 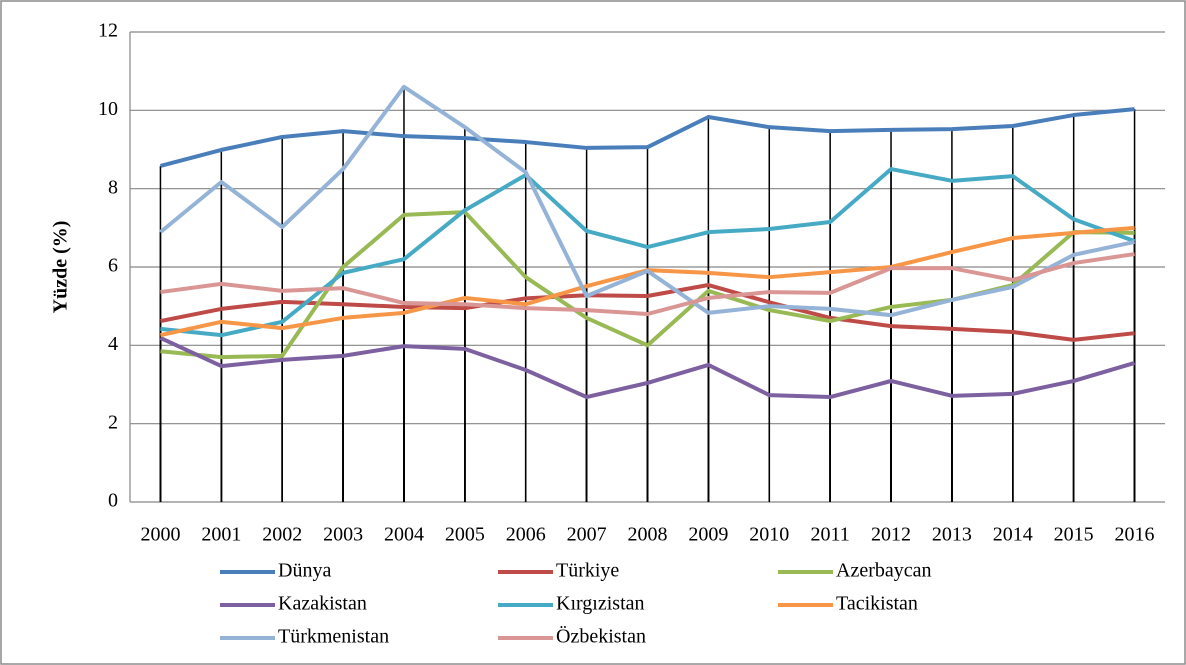 I want to click on x-tick-label: 2013, so click(x=952, y=535).